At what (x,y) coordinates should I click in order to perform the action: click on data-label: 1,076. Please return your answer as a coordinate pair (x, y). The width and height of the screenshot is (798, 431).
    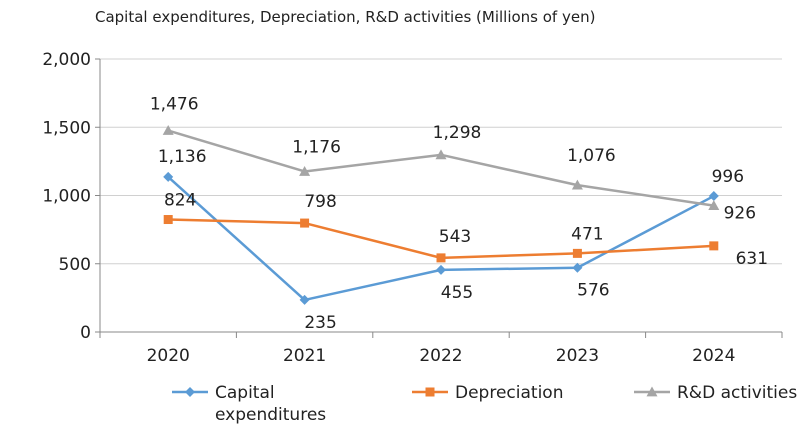
    Looking at the image, I should click on (591, 156).